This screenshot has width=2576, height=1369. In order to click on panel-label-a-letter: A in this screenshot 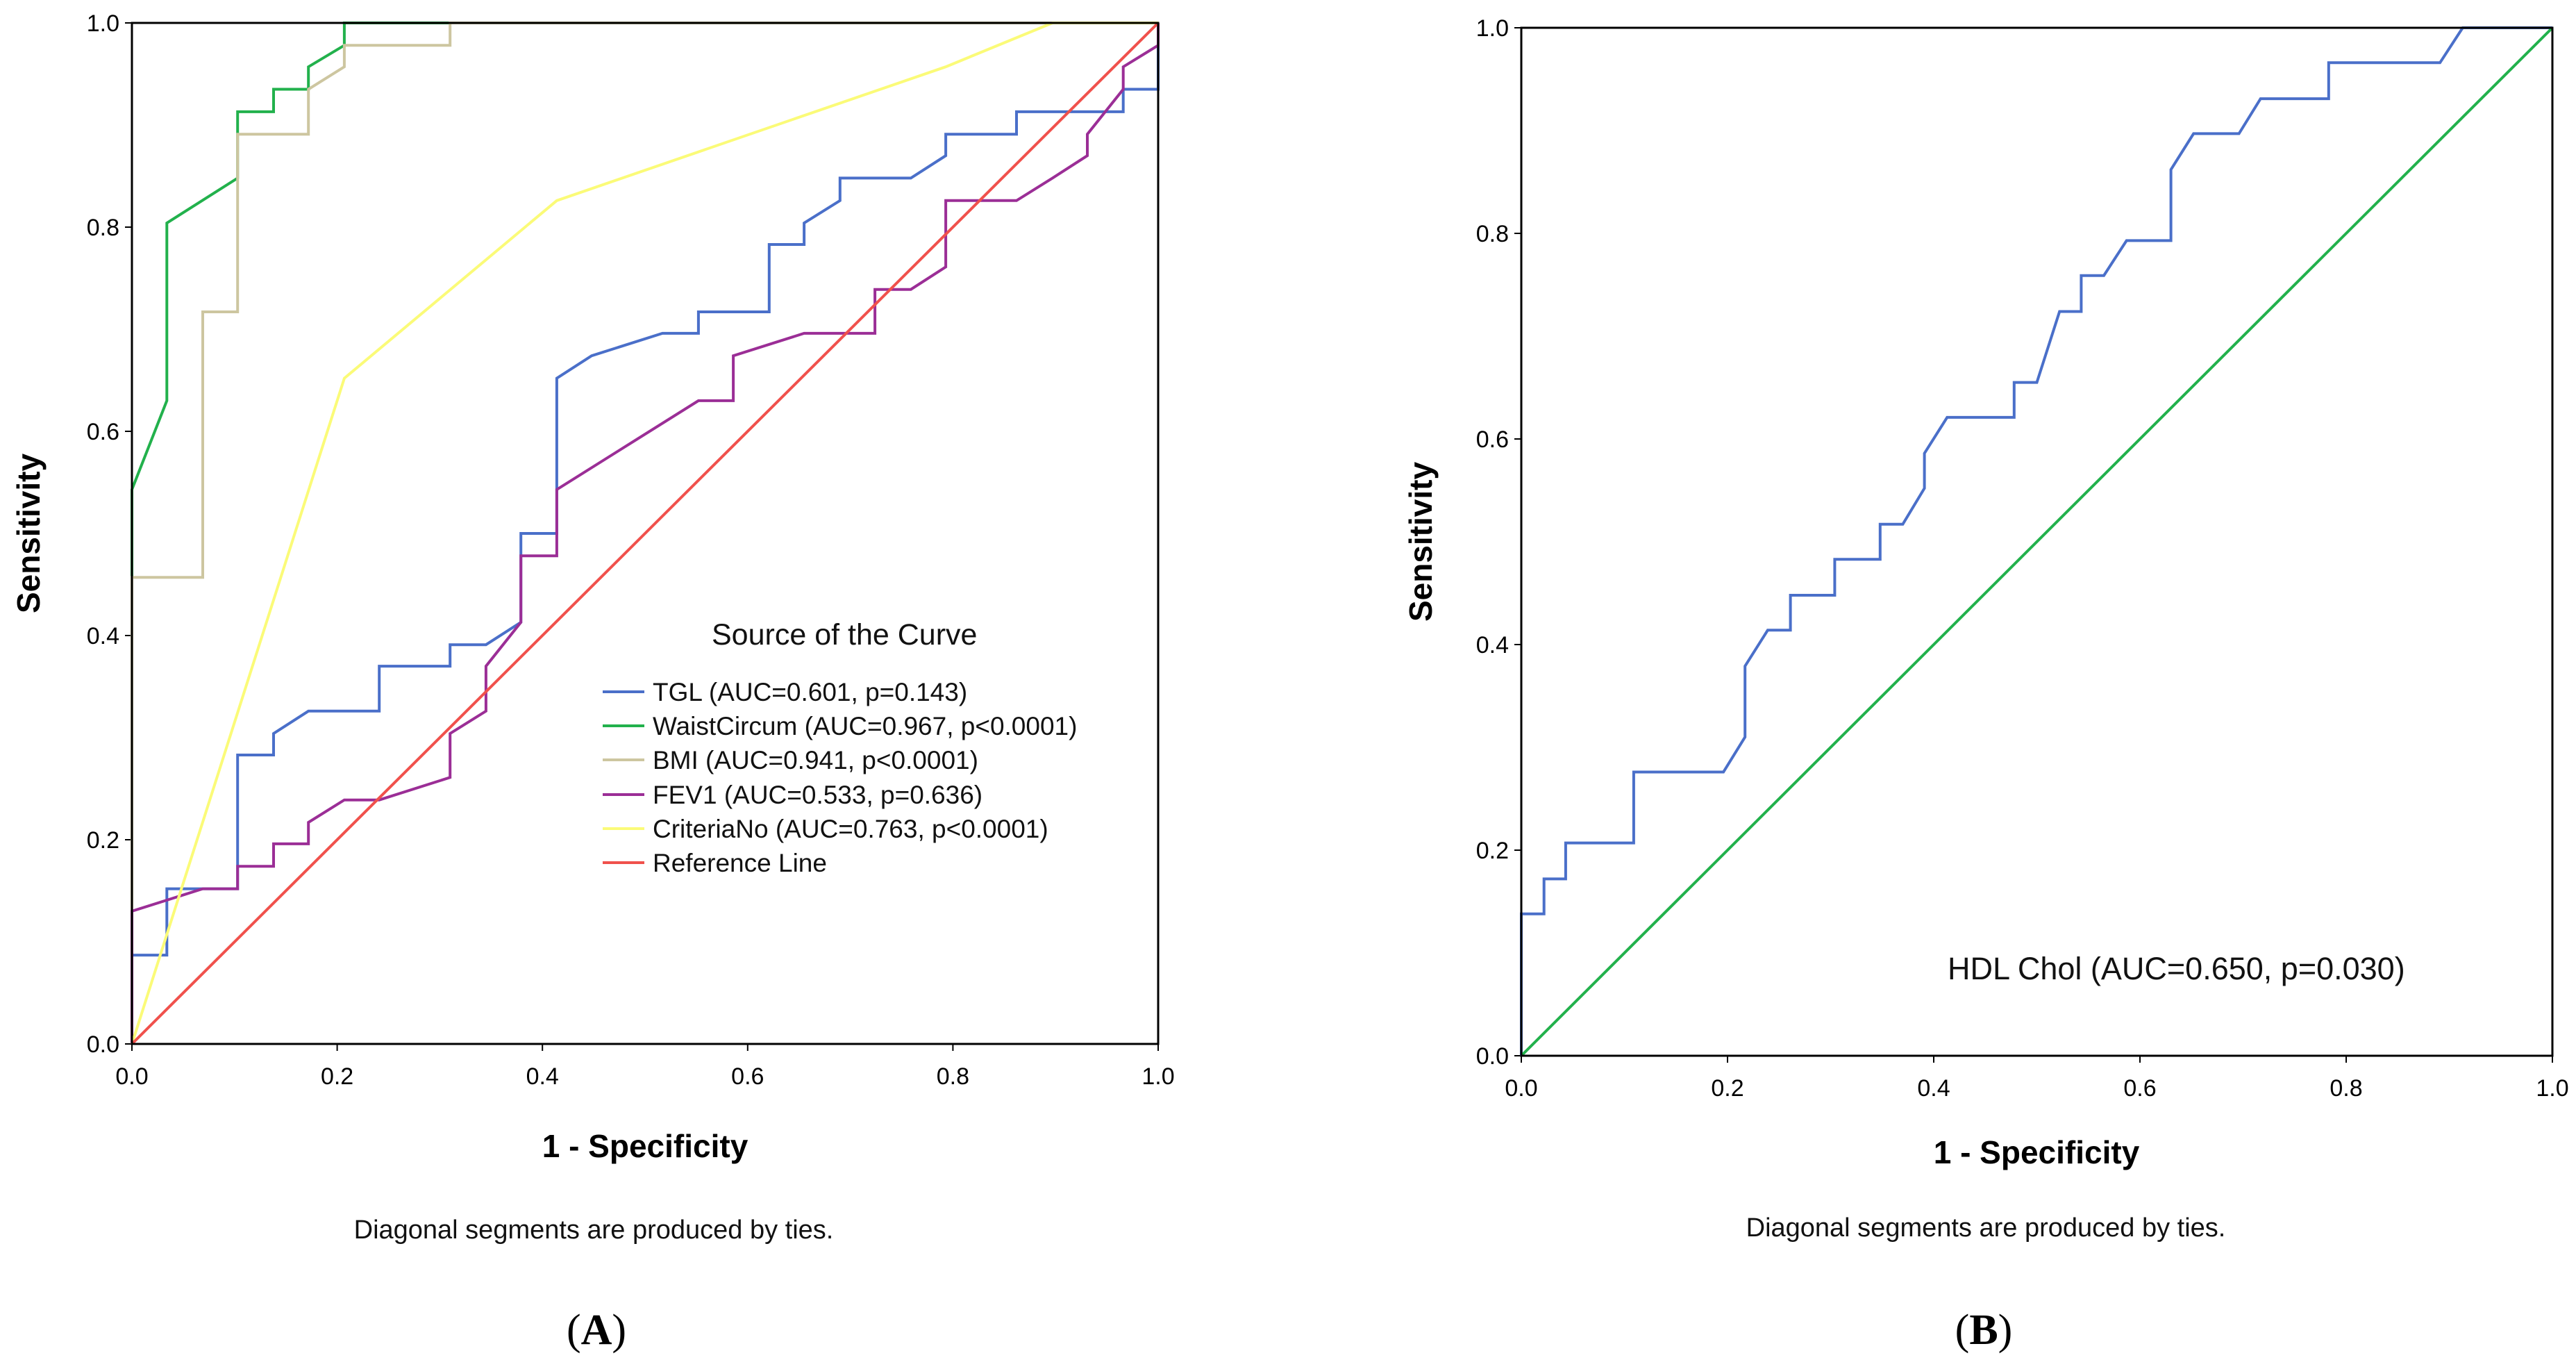, I will do `click(596, 1330)`.